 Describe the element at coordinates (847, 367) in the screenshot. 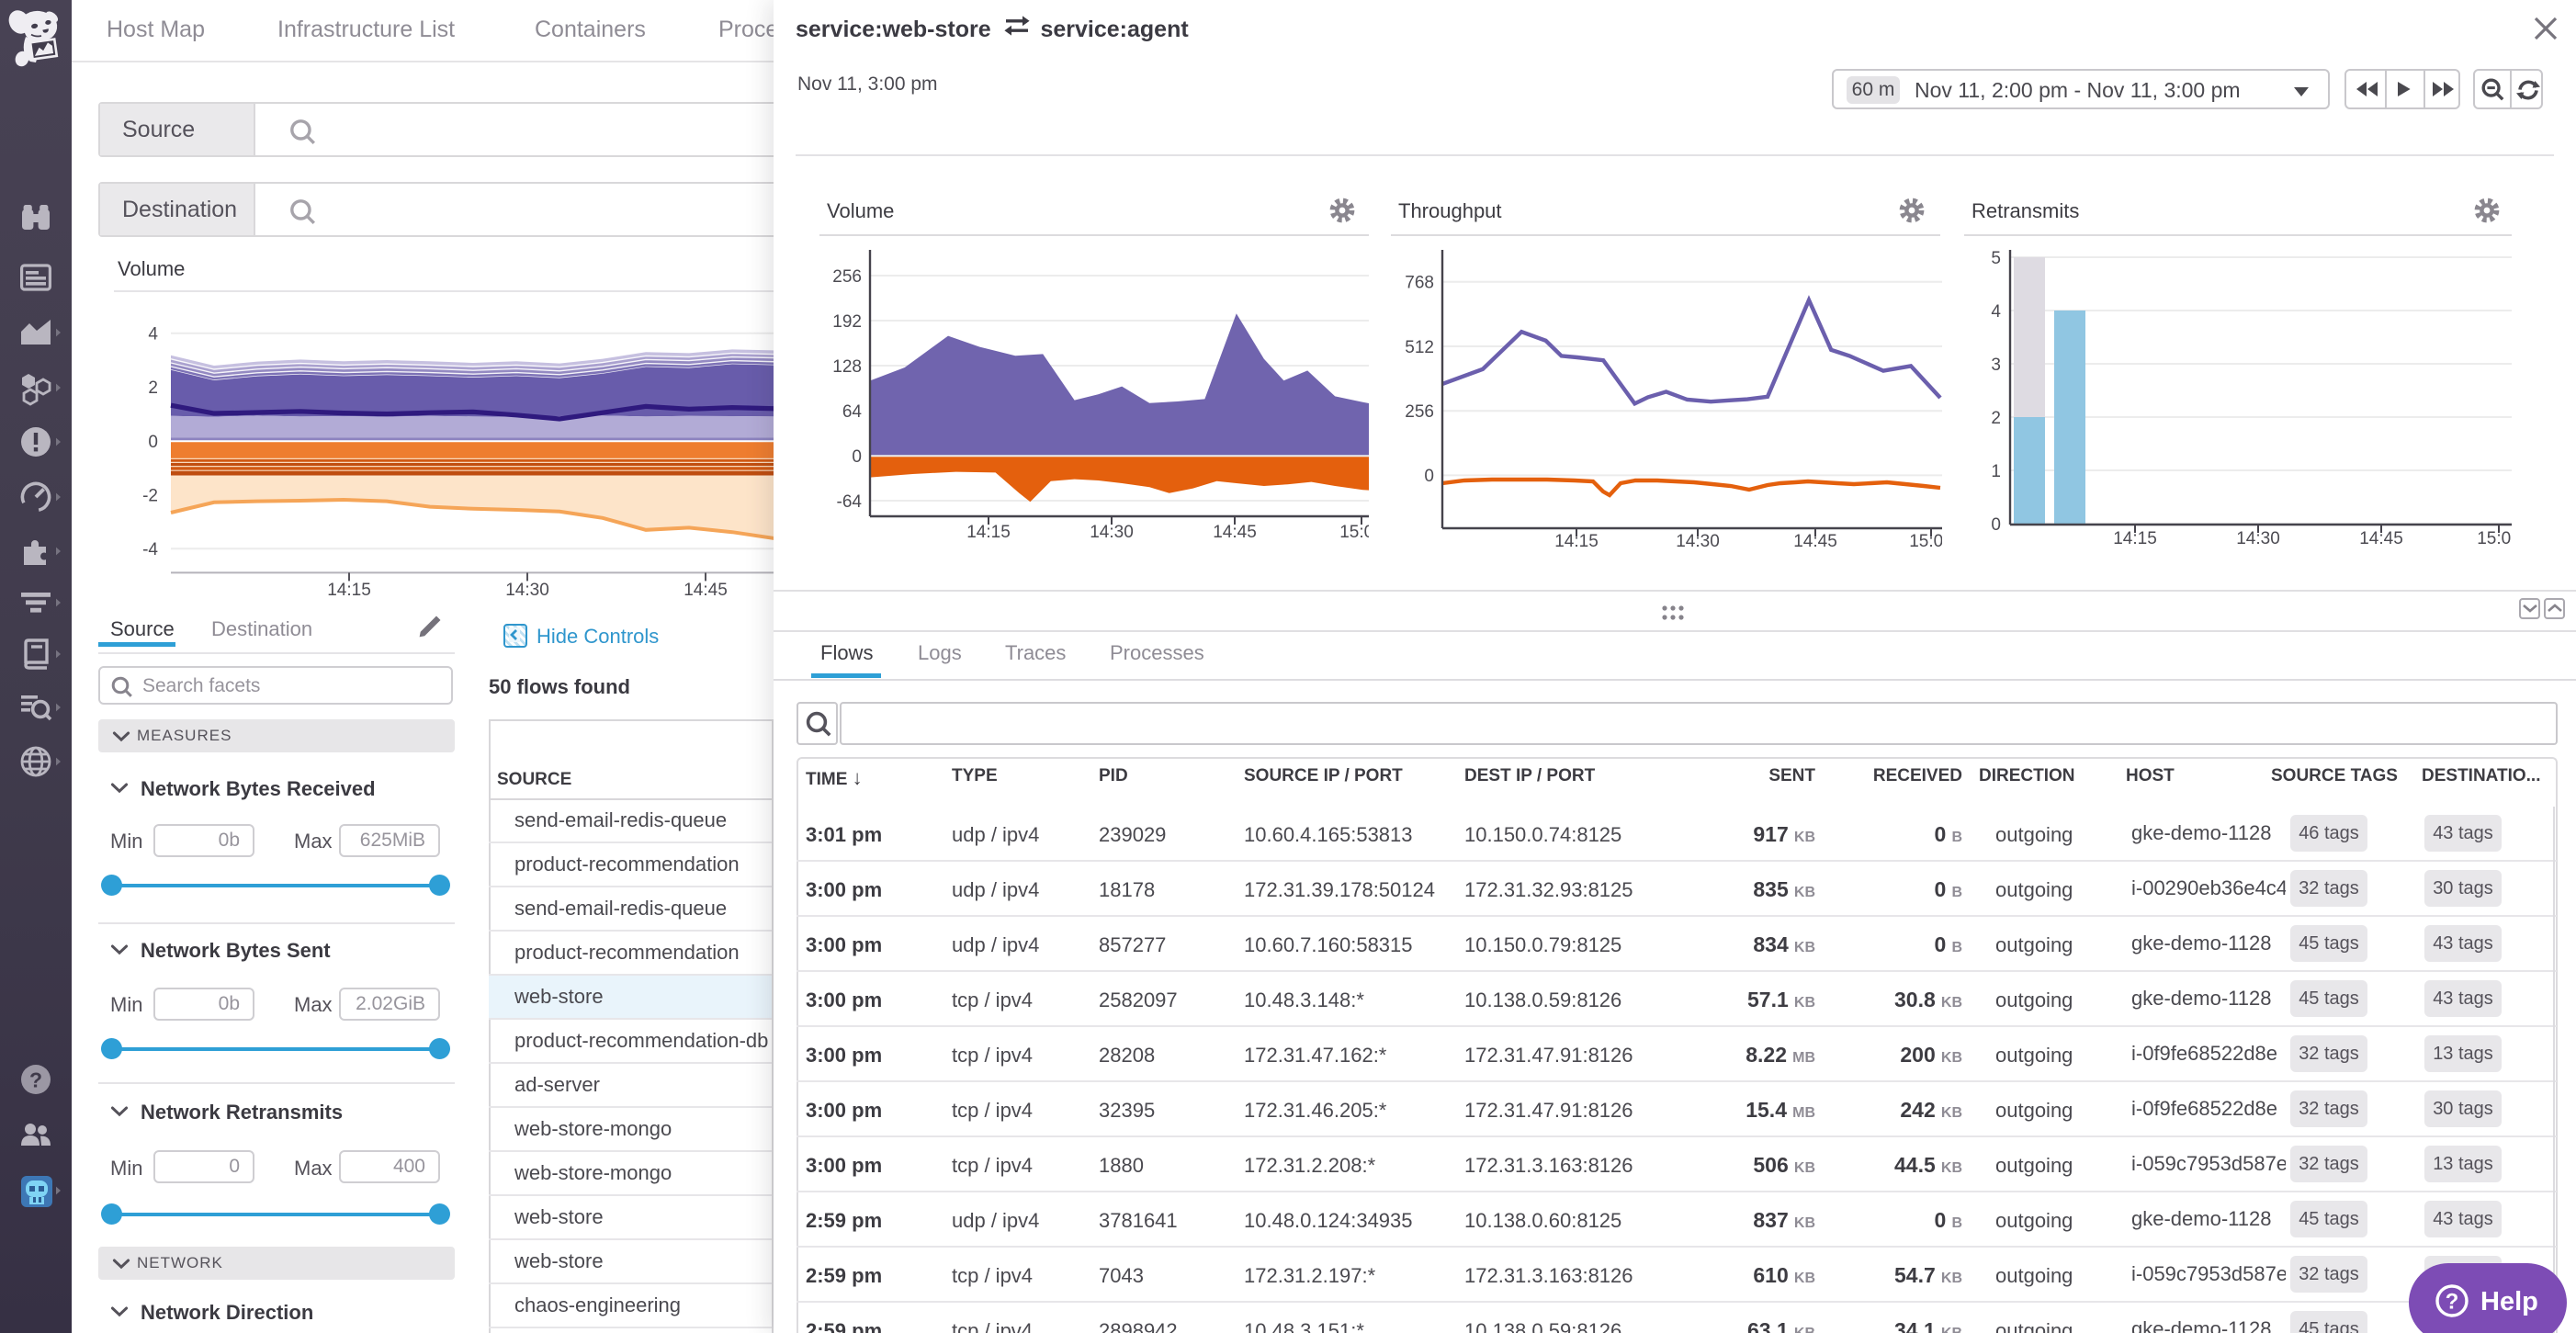

I see `svg-text: 128` at that location.